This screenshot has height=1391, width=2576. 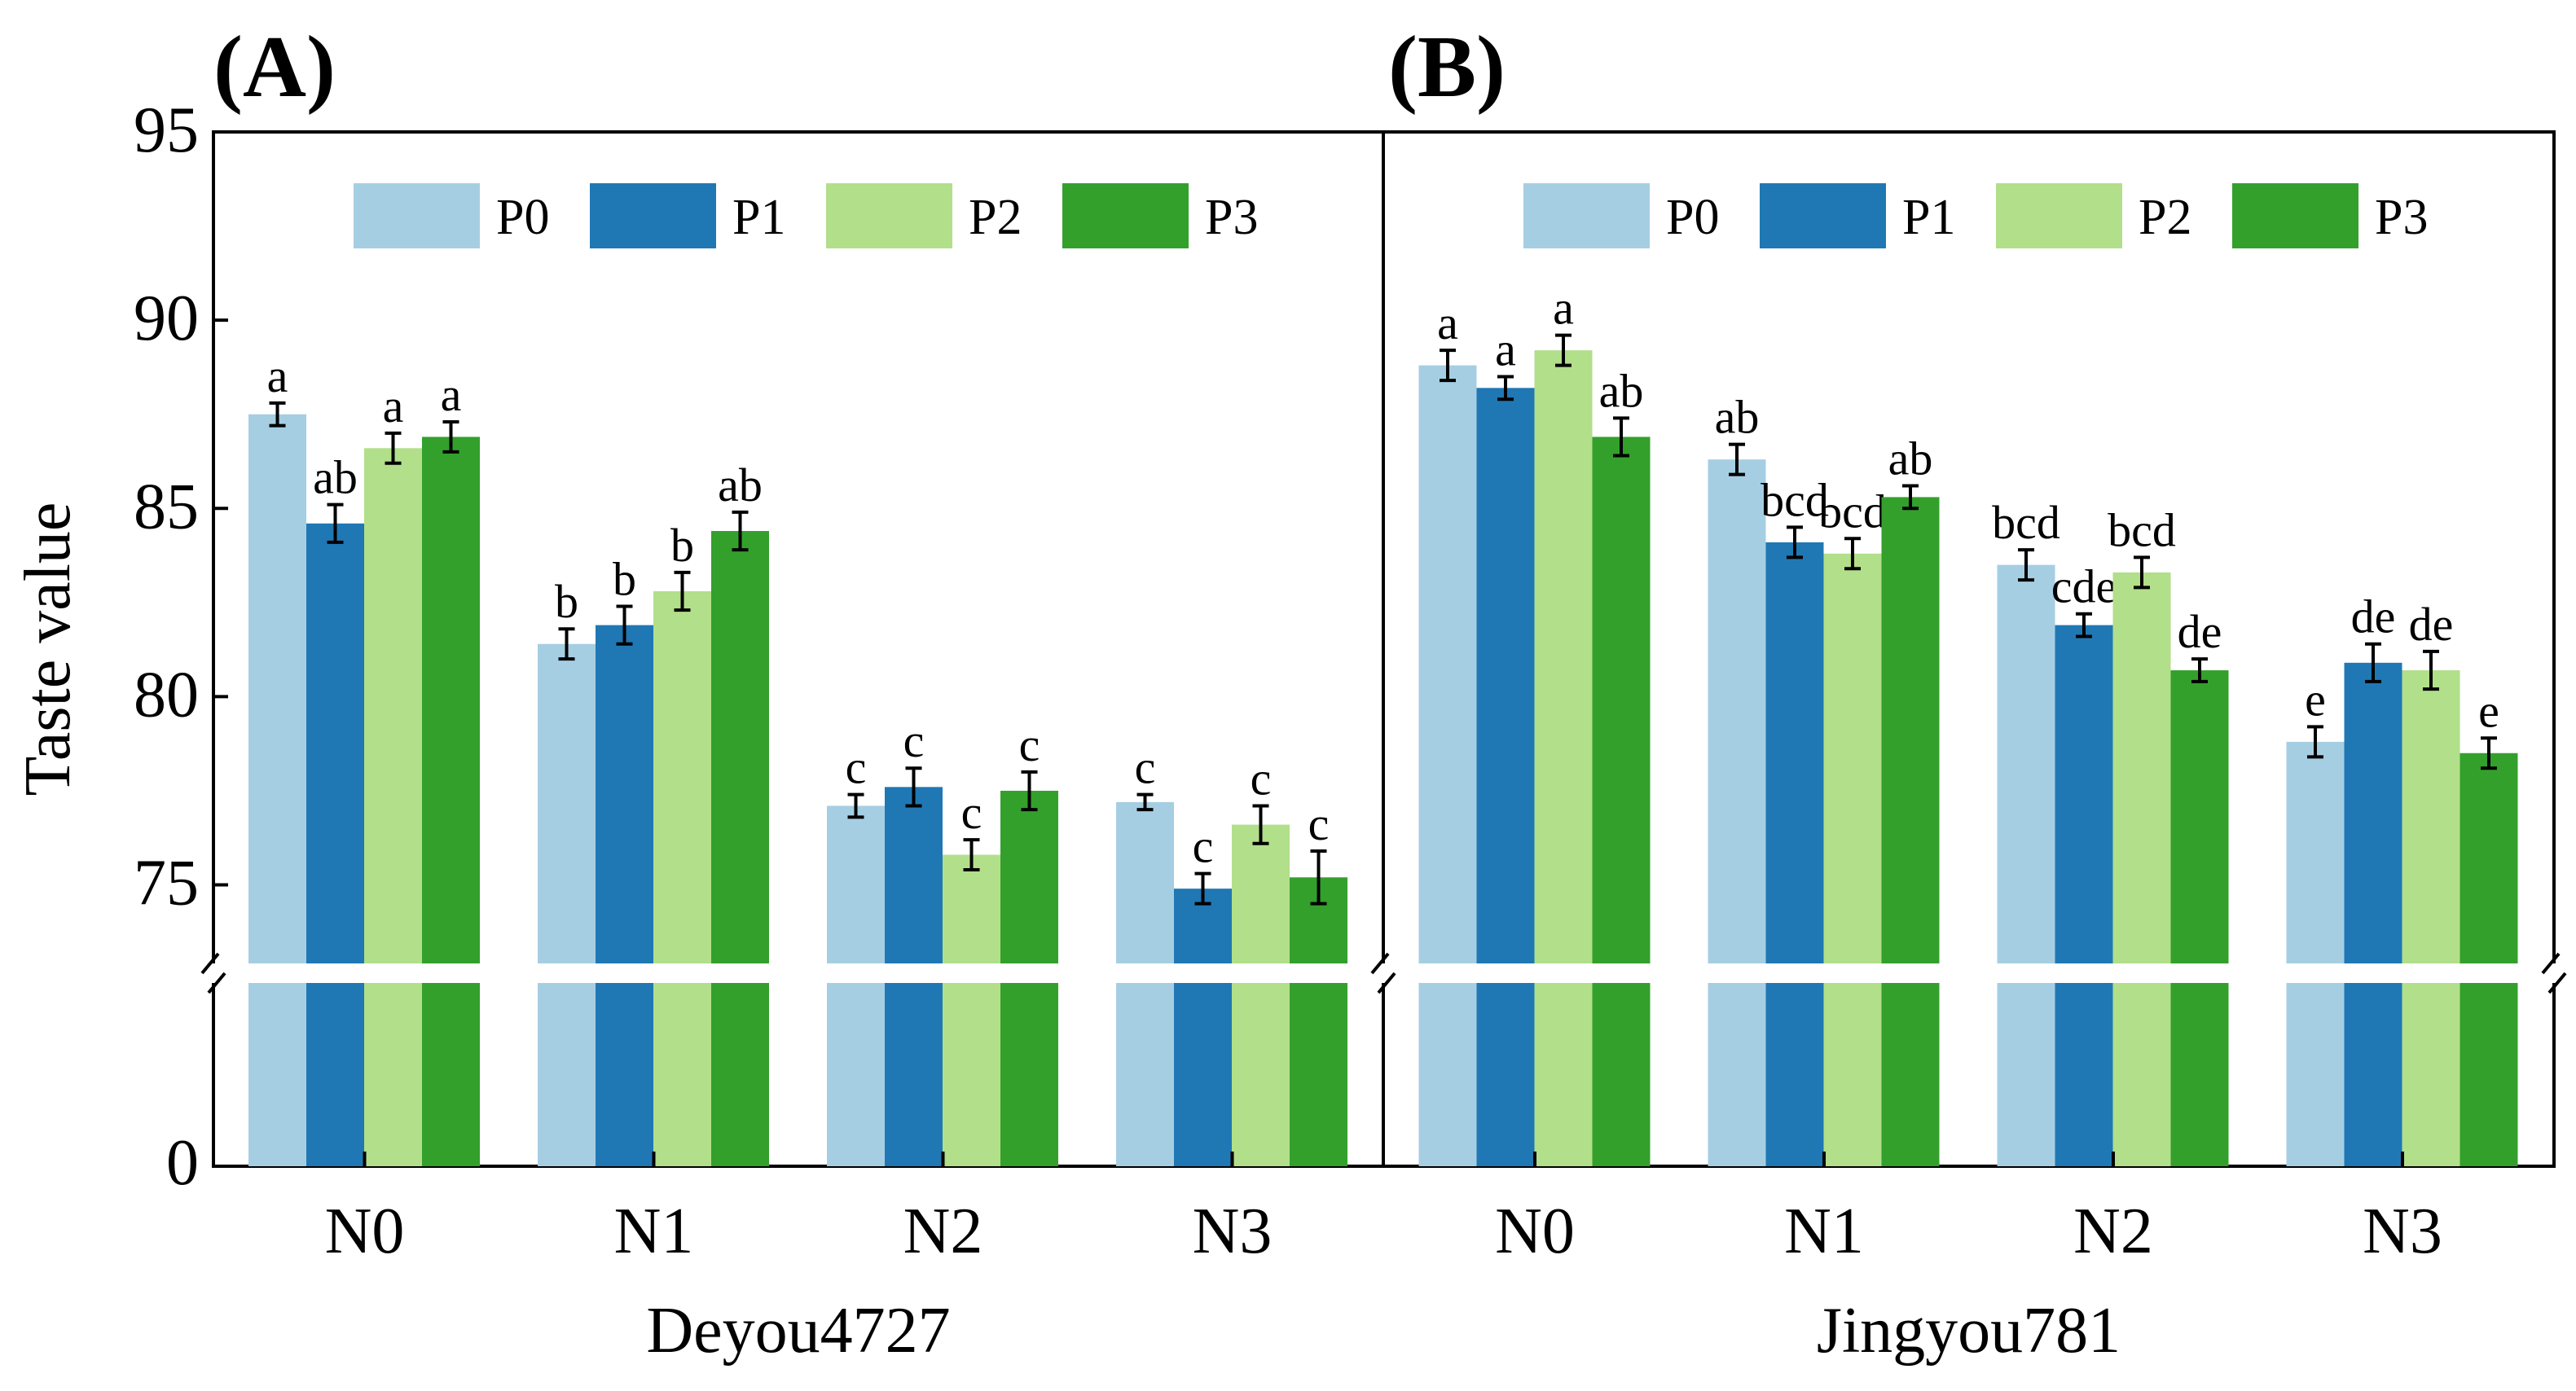 What do you see at coordinates (393, 807) in the screenshot?
I see `bar-0-N0-P2` at bounding box center [393, 807].